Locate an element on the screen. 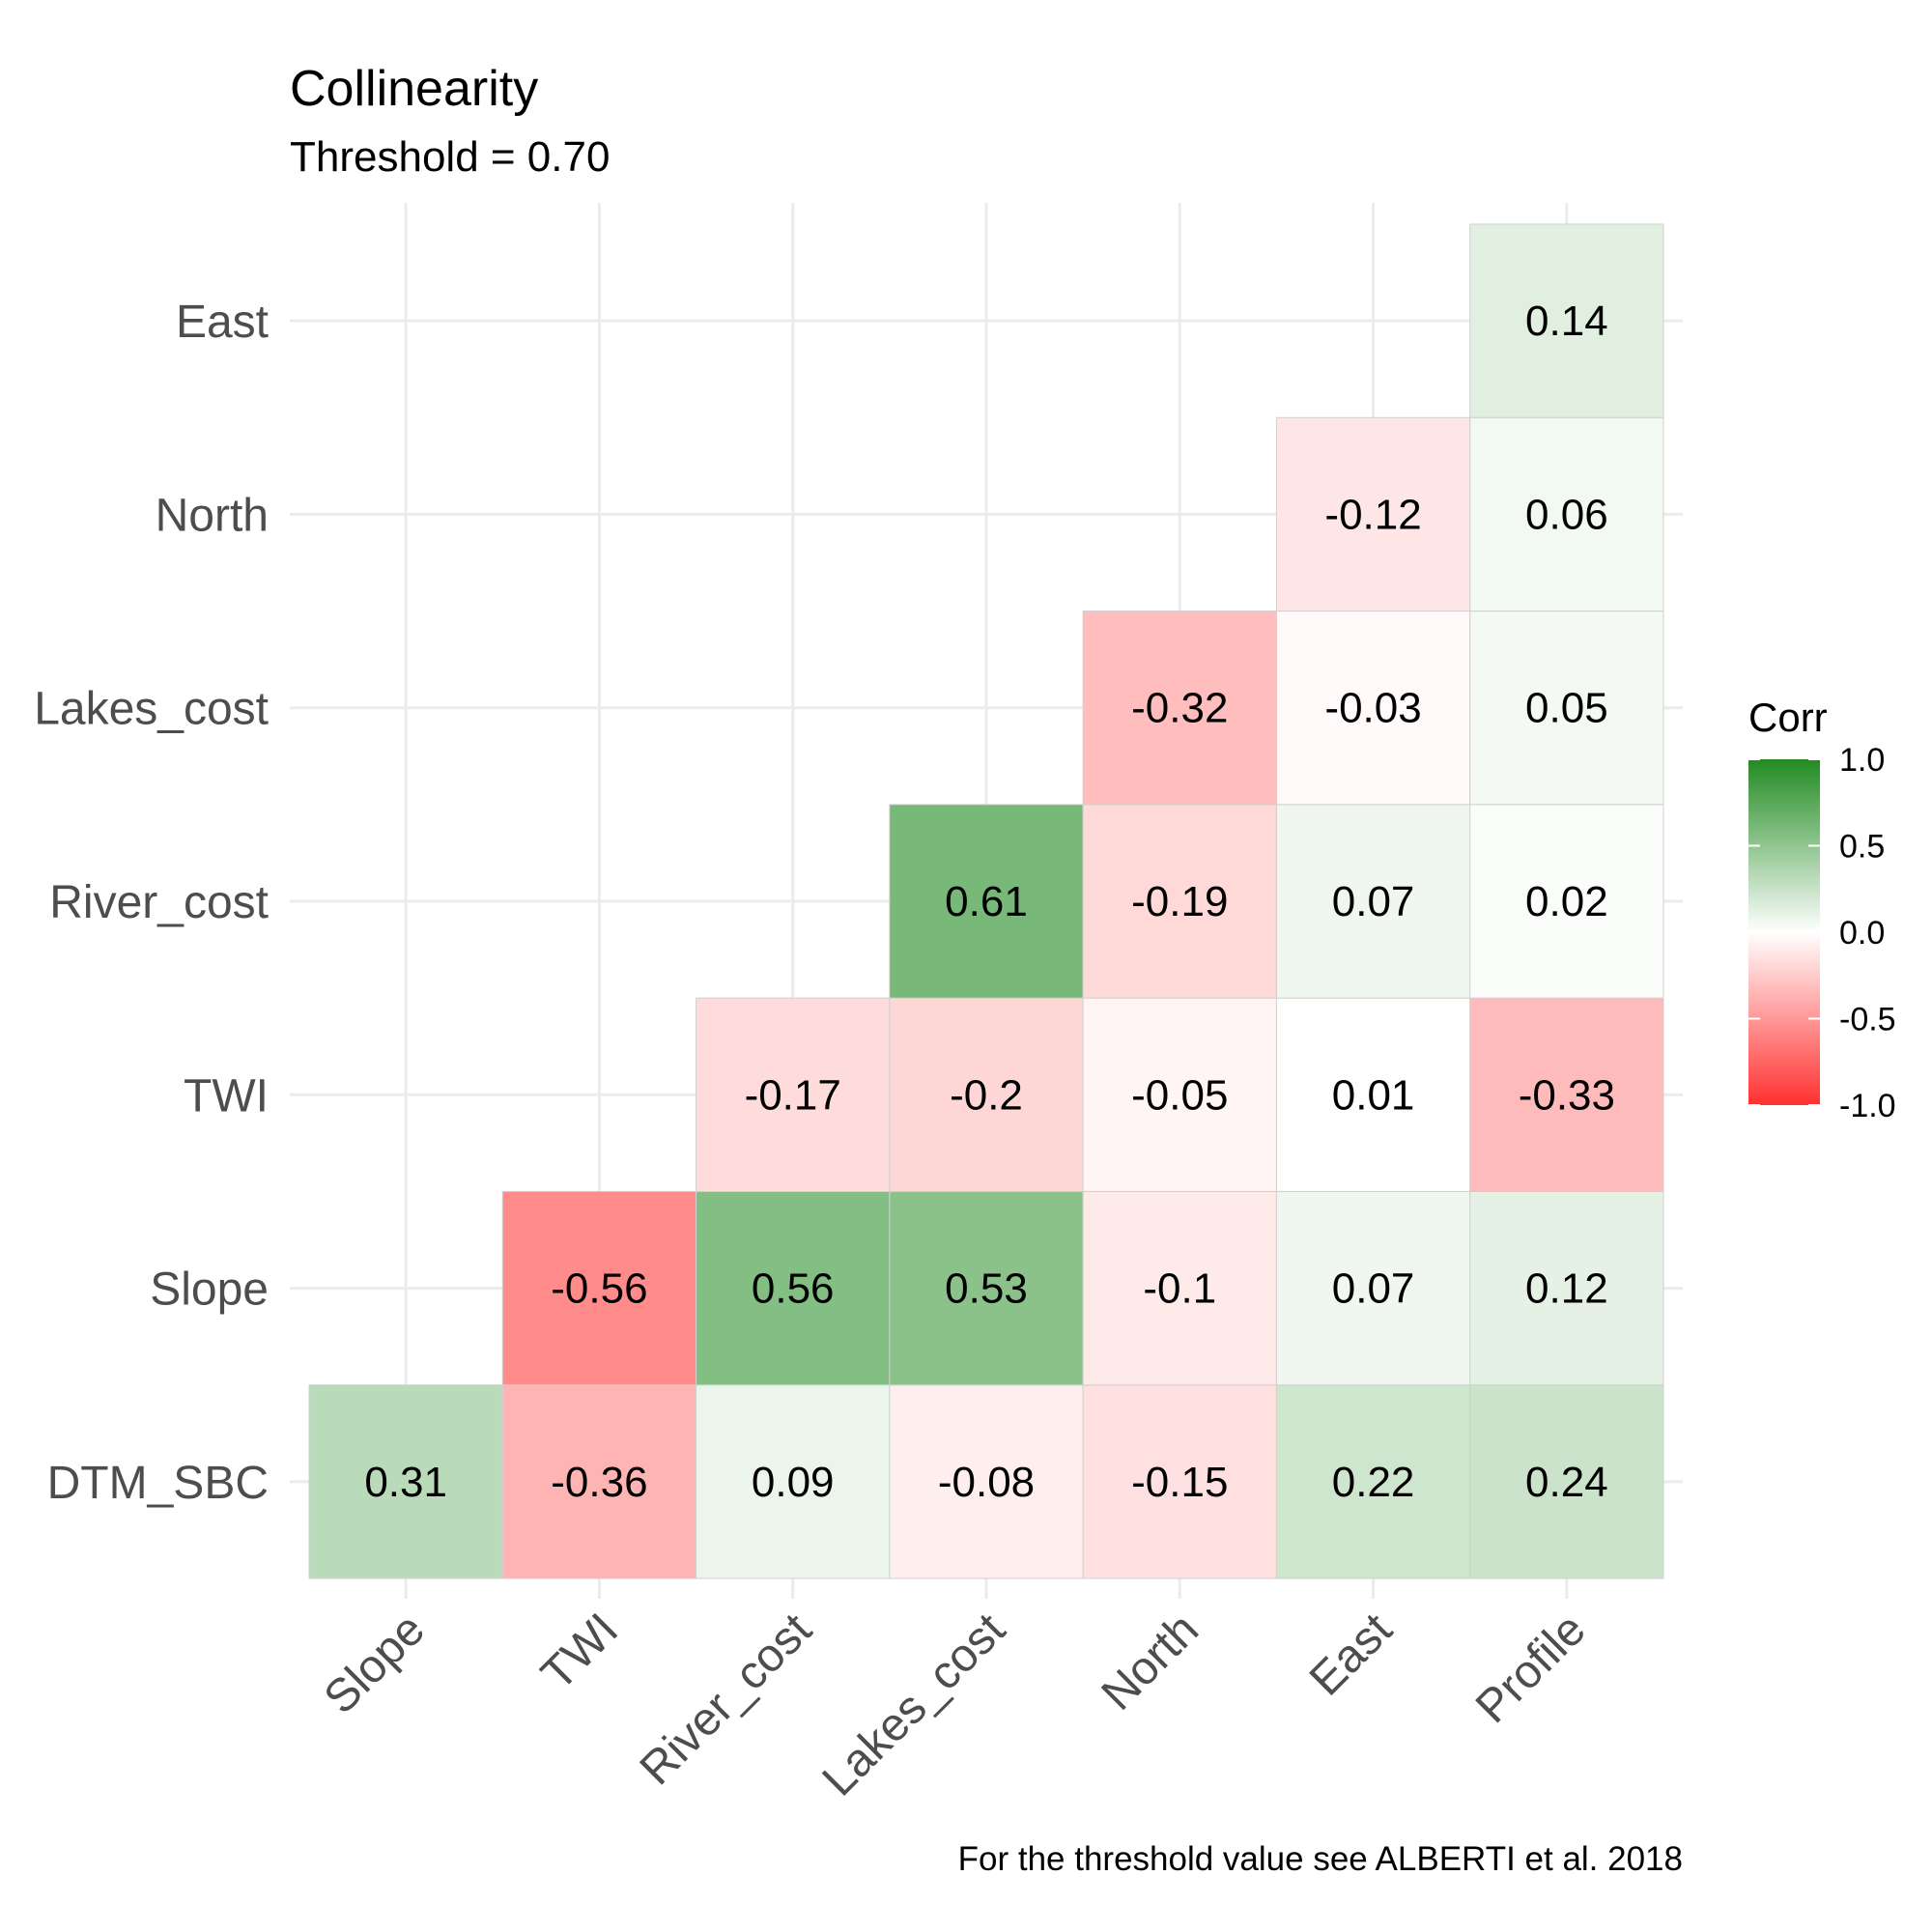 The height and width of the screenshot is (1932, 1932). cell-value-label: 0.12 is located at coordinates (1566, 1289).